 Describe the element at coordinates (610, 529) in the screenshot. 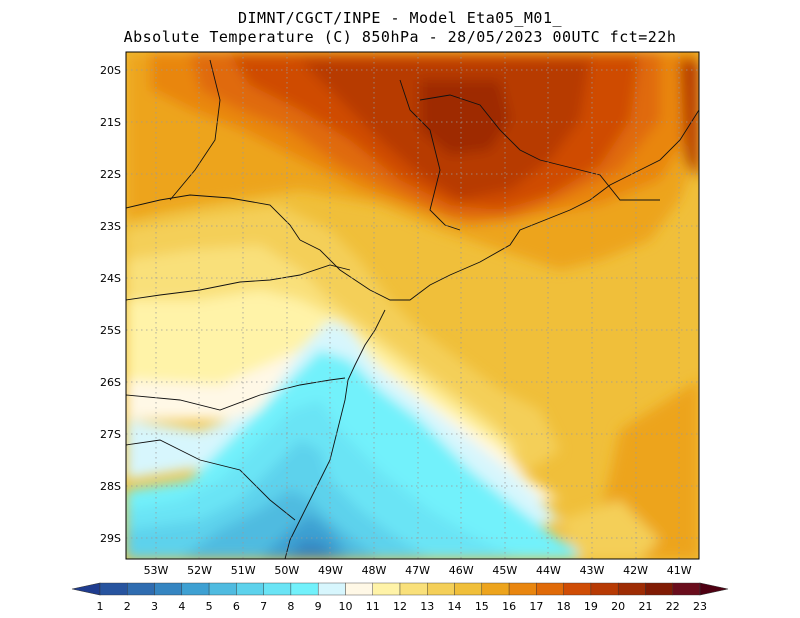

I see `field-band-right-bottom` at that location.